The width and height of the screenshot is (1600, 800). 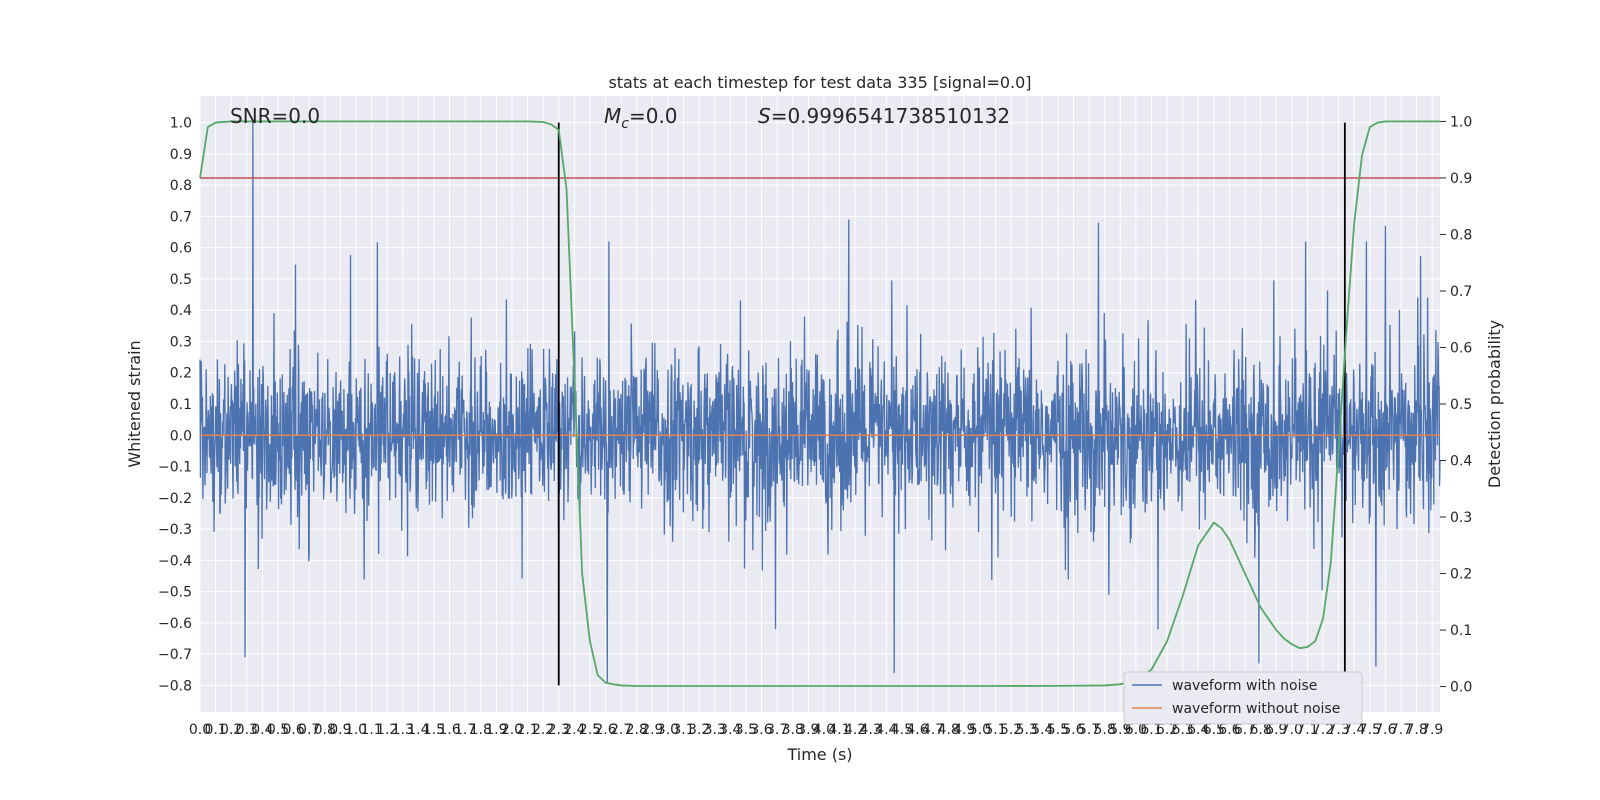 What do you see at coordinates (181, 405) in the screenshot?
I see `y-left-tick-label: 0.1` at bounding box center [181, 405].